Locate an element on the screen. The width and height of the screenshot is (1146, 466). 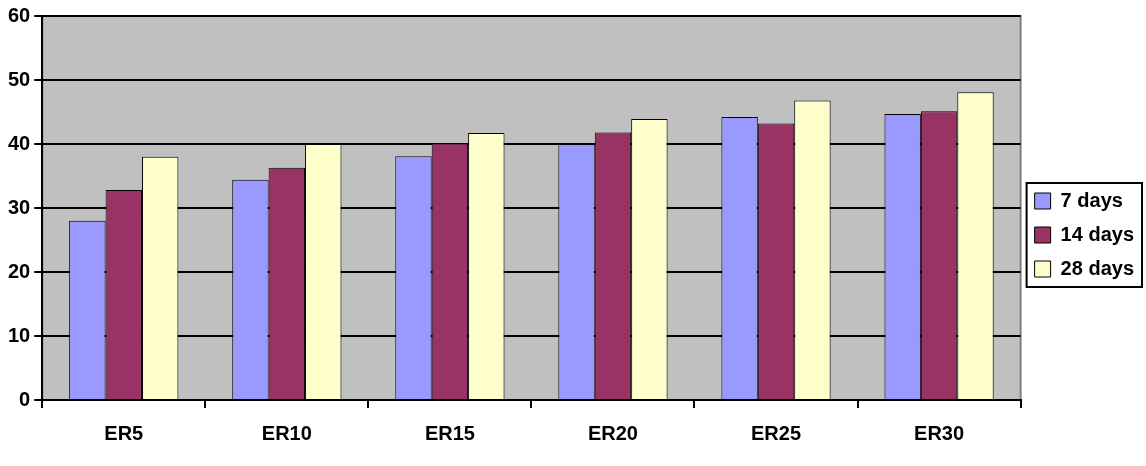
y-tick-label: 0 is located at coordinates (25, 398).